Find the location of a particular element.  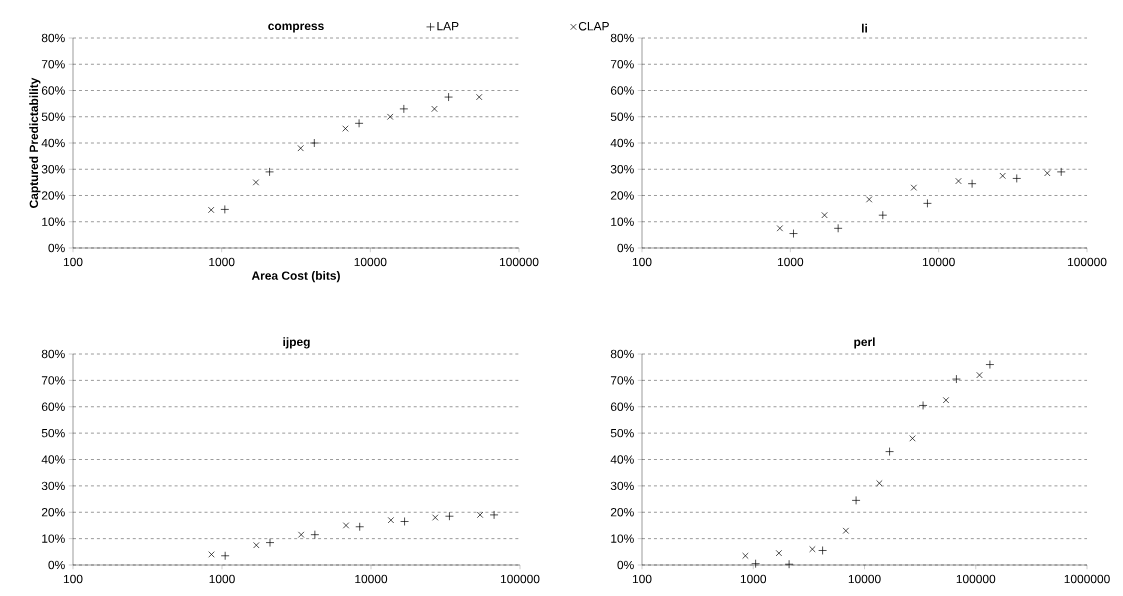

chart-title: compress is located at coordinates (296, 28).